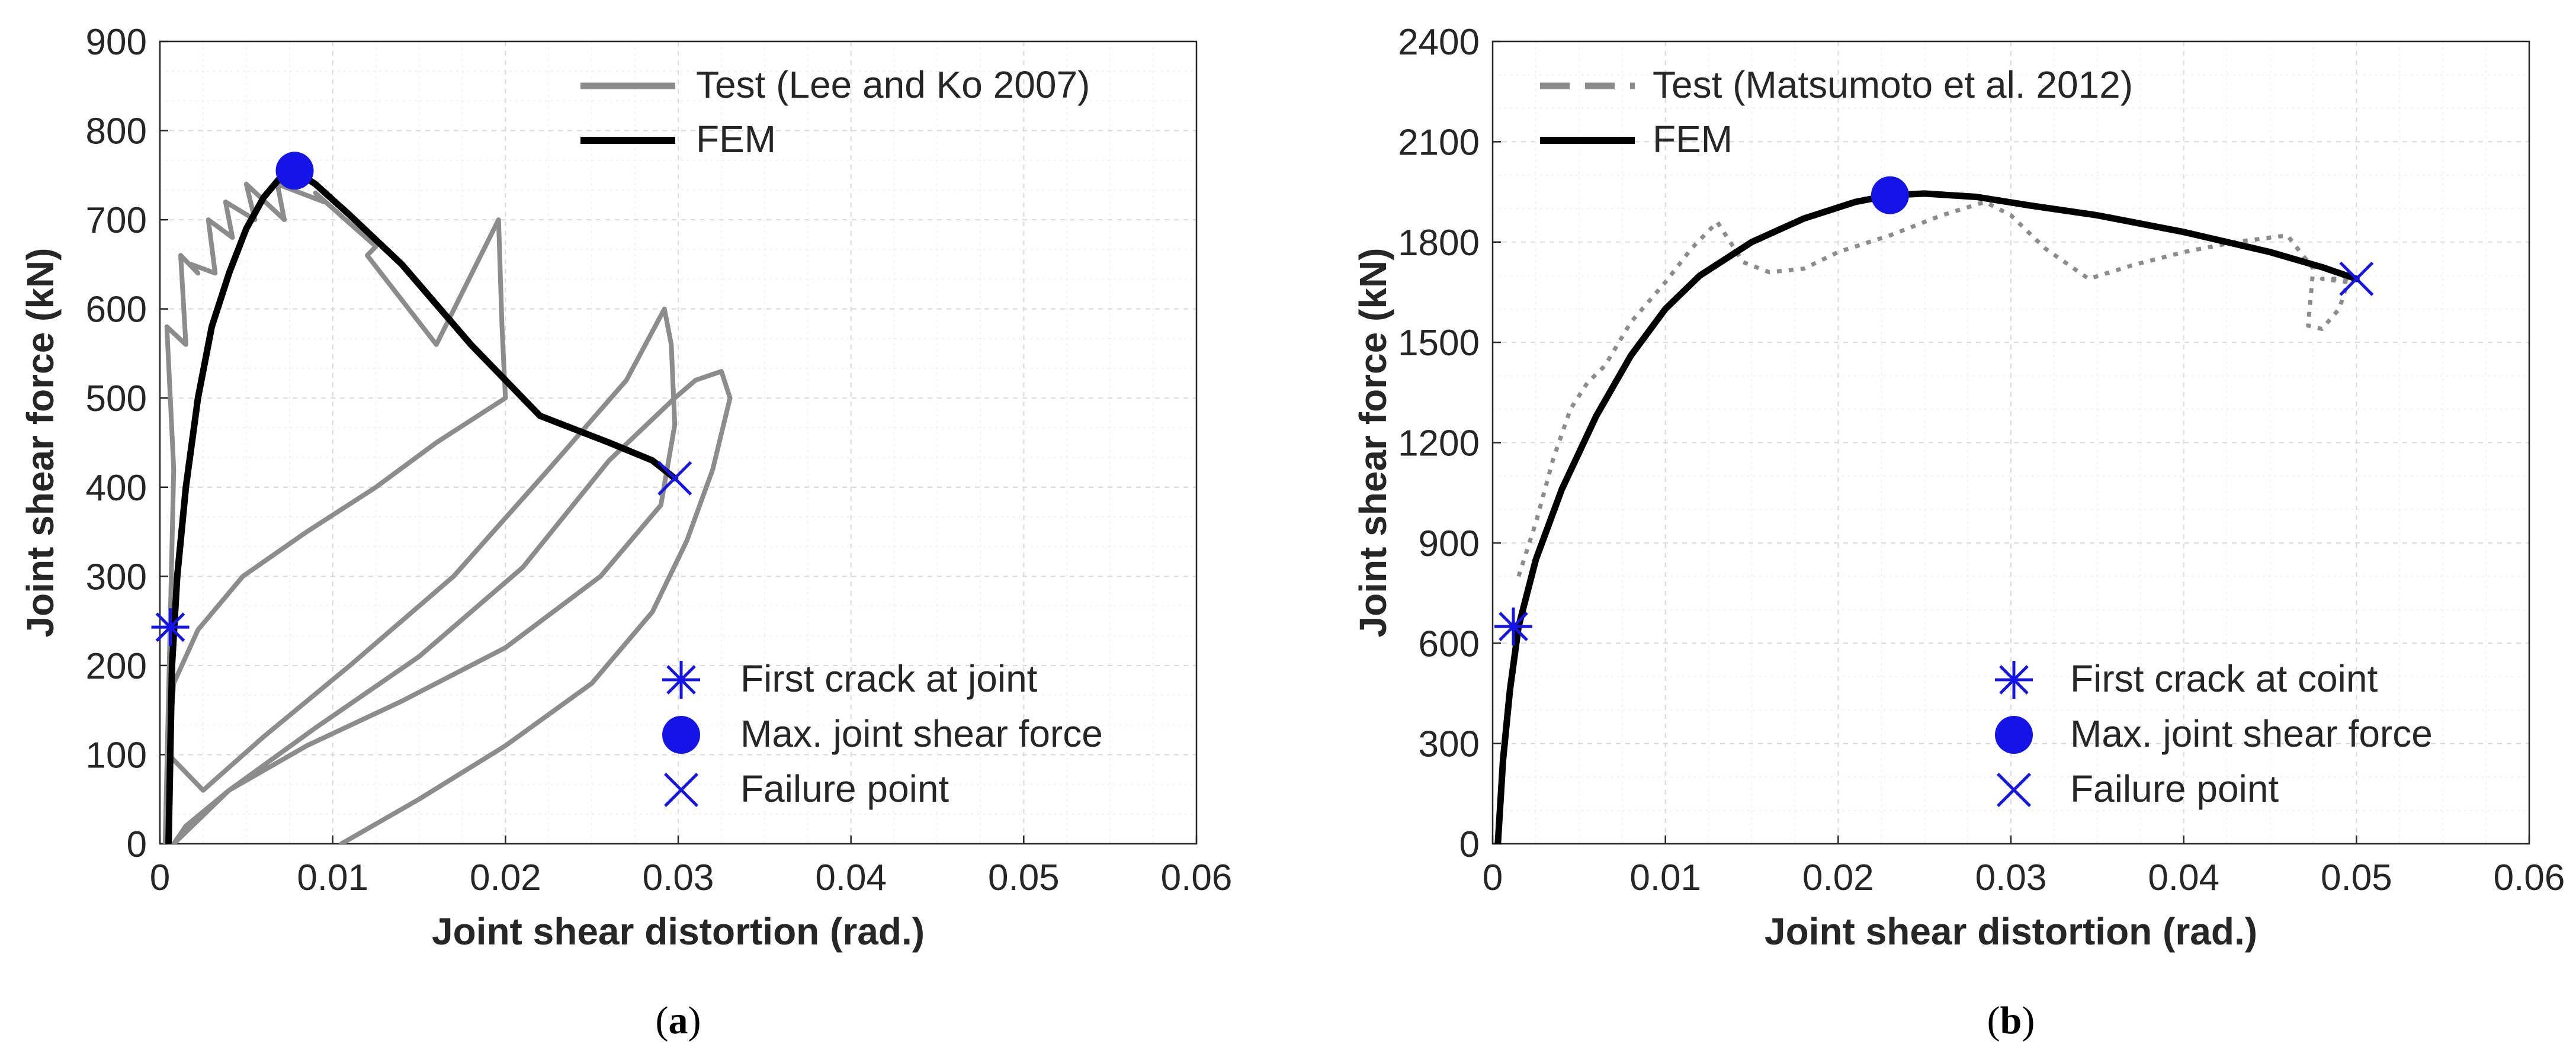 Image resolution: width=2576 pixels, height=1054 pixels. I want to click on legend-line-label: Test (Lee and Ko 2007), so click(893, 84).